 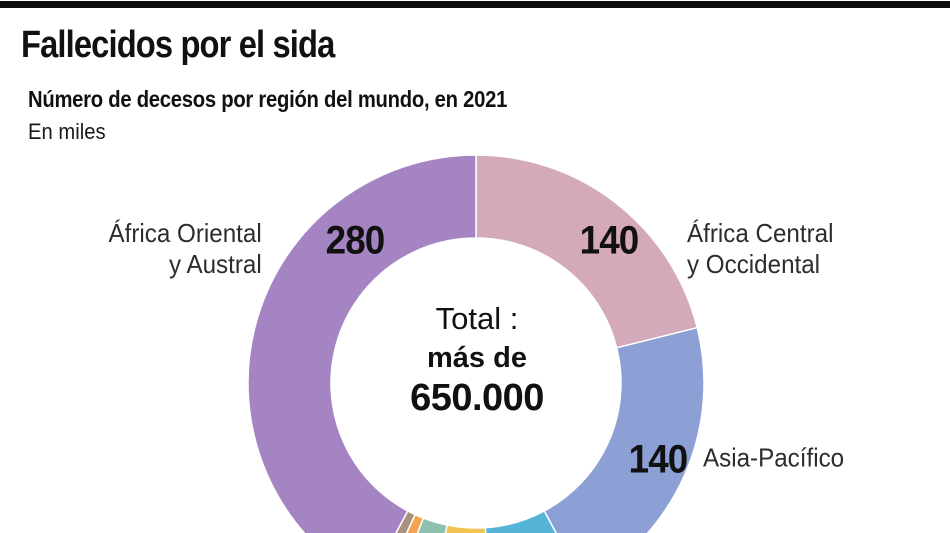 I want to click on total-number: 650.000, so click(x=477, y=397).